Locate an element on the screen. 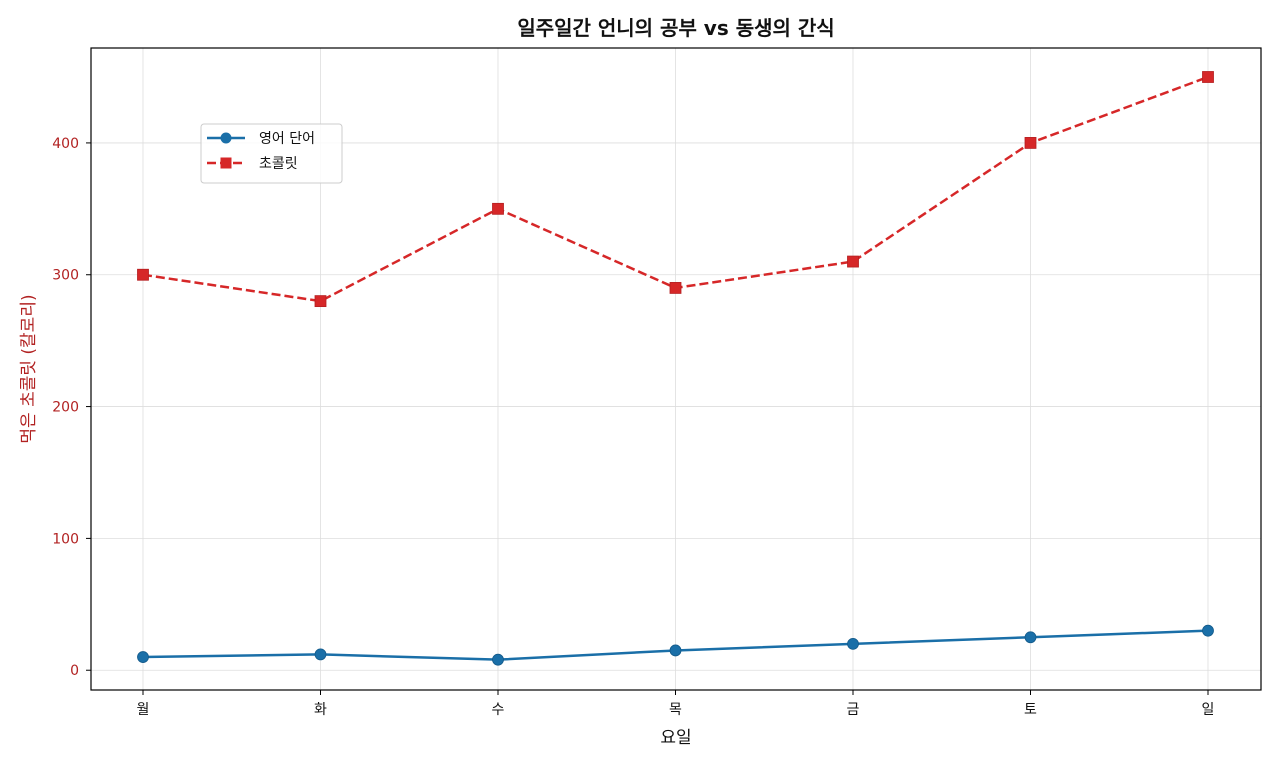 Image resolution: width=1280 pixels, height=768 pixels. legend-label: 영어 단어 is located at coordinates (287, 139).